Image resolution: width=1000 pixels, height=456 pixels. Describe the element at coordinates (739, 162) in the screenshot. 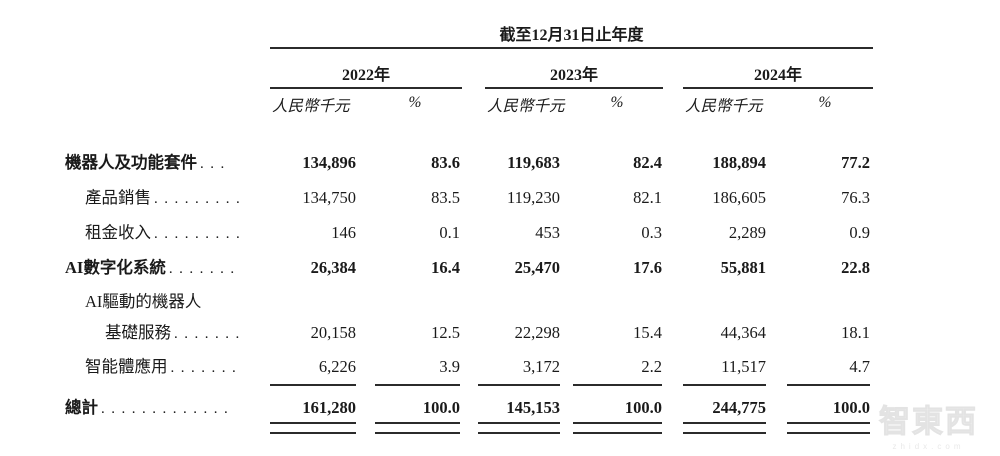

I see `value-2024: 188,894` at that location.